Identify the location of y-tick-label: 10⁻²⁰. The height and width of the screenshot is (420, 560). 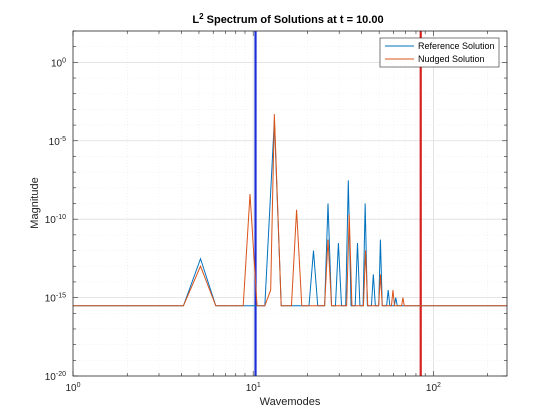
(55, 377).